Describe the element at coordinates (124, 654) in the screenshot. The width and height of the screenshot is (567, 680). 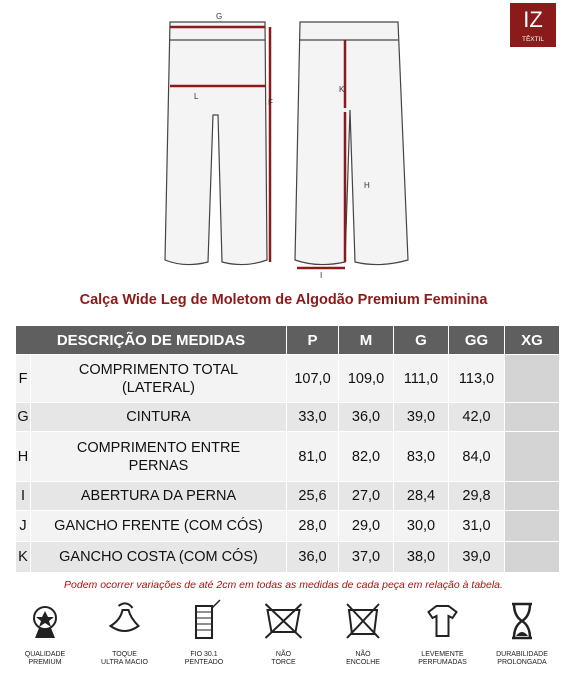
I see `icon-label: TOQUE` at that location.